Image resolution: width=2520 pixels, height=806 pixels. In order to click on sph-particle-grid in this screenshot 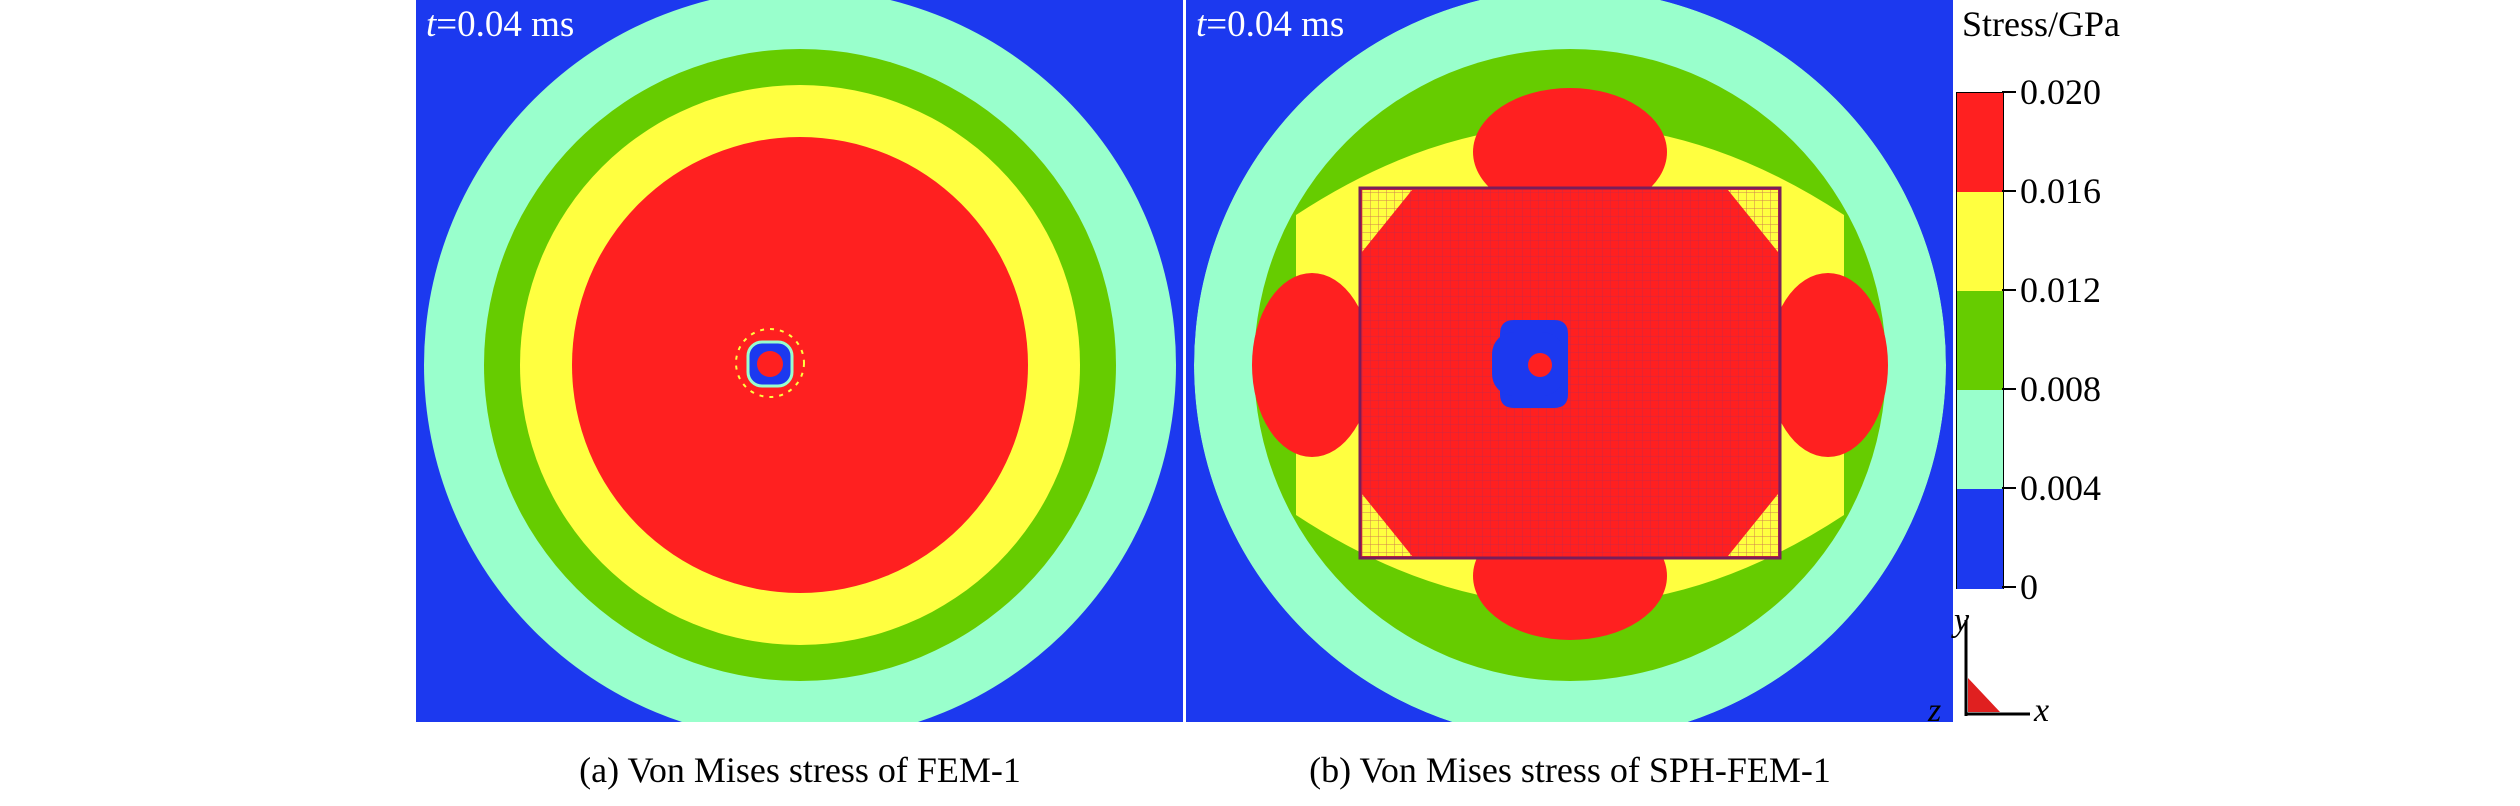, I will do `click(1570, 373)`.